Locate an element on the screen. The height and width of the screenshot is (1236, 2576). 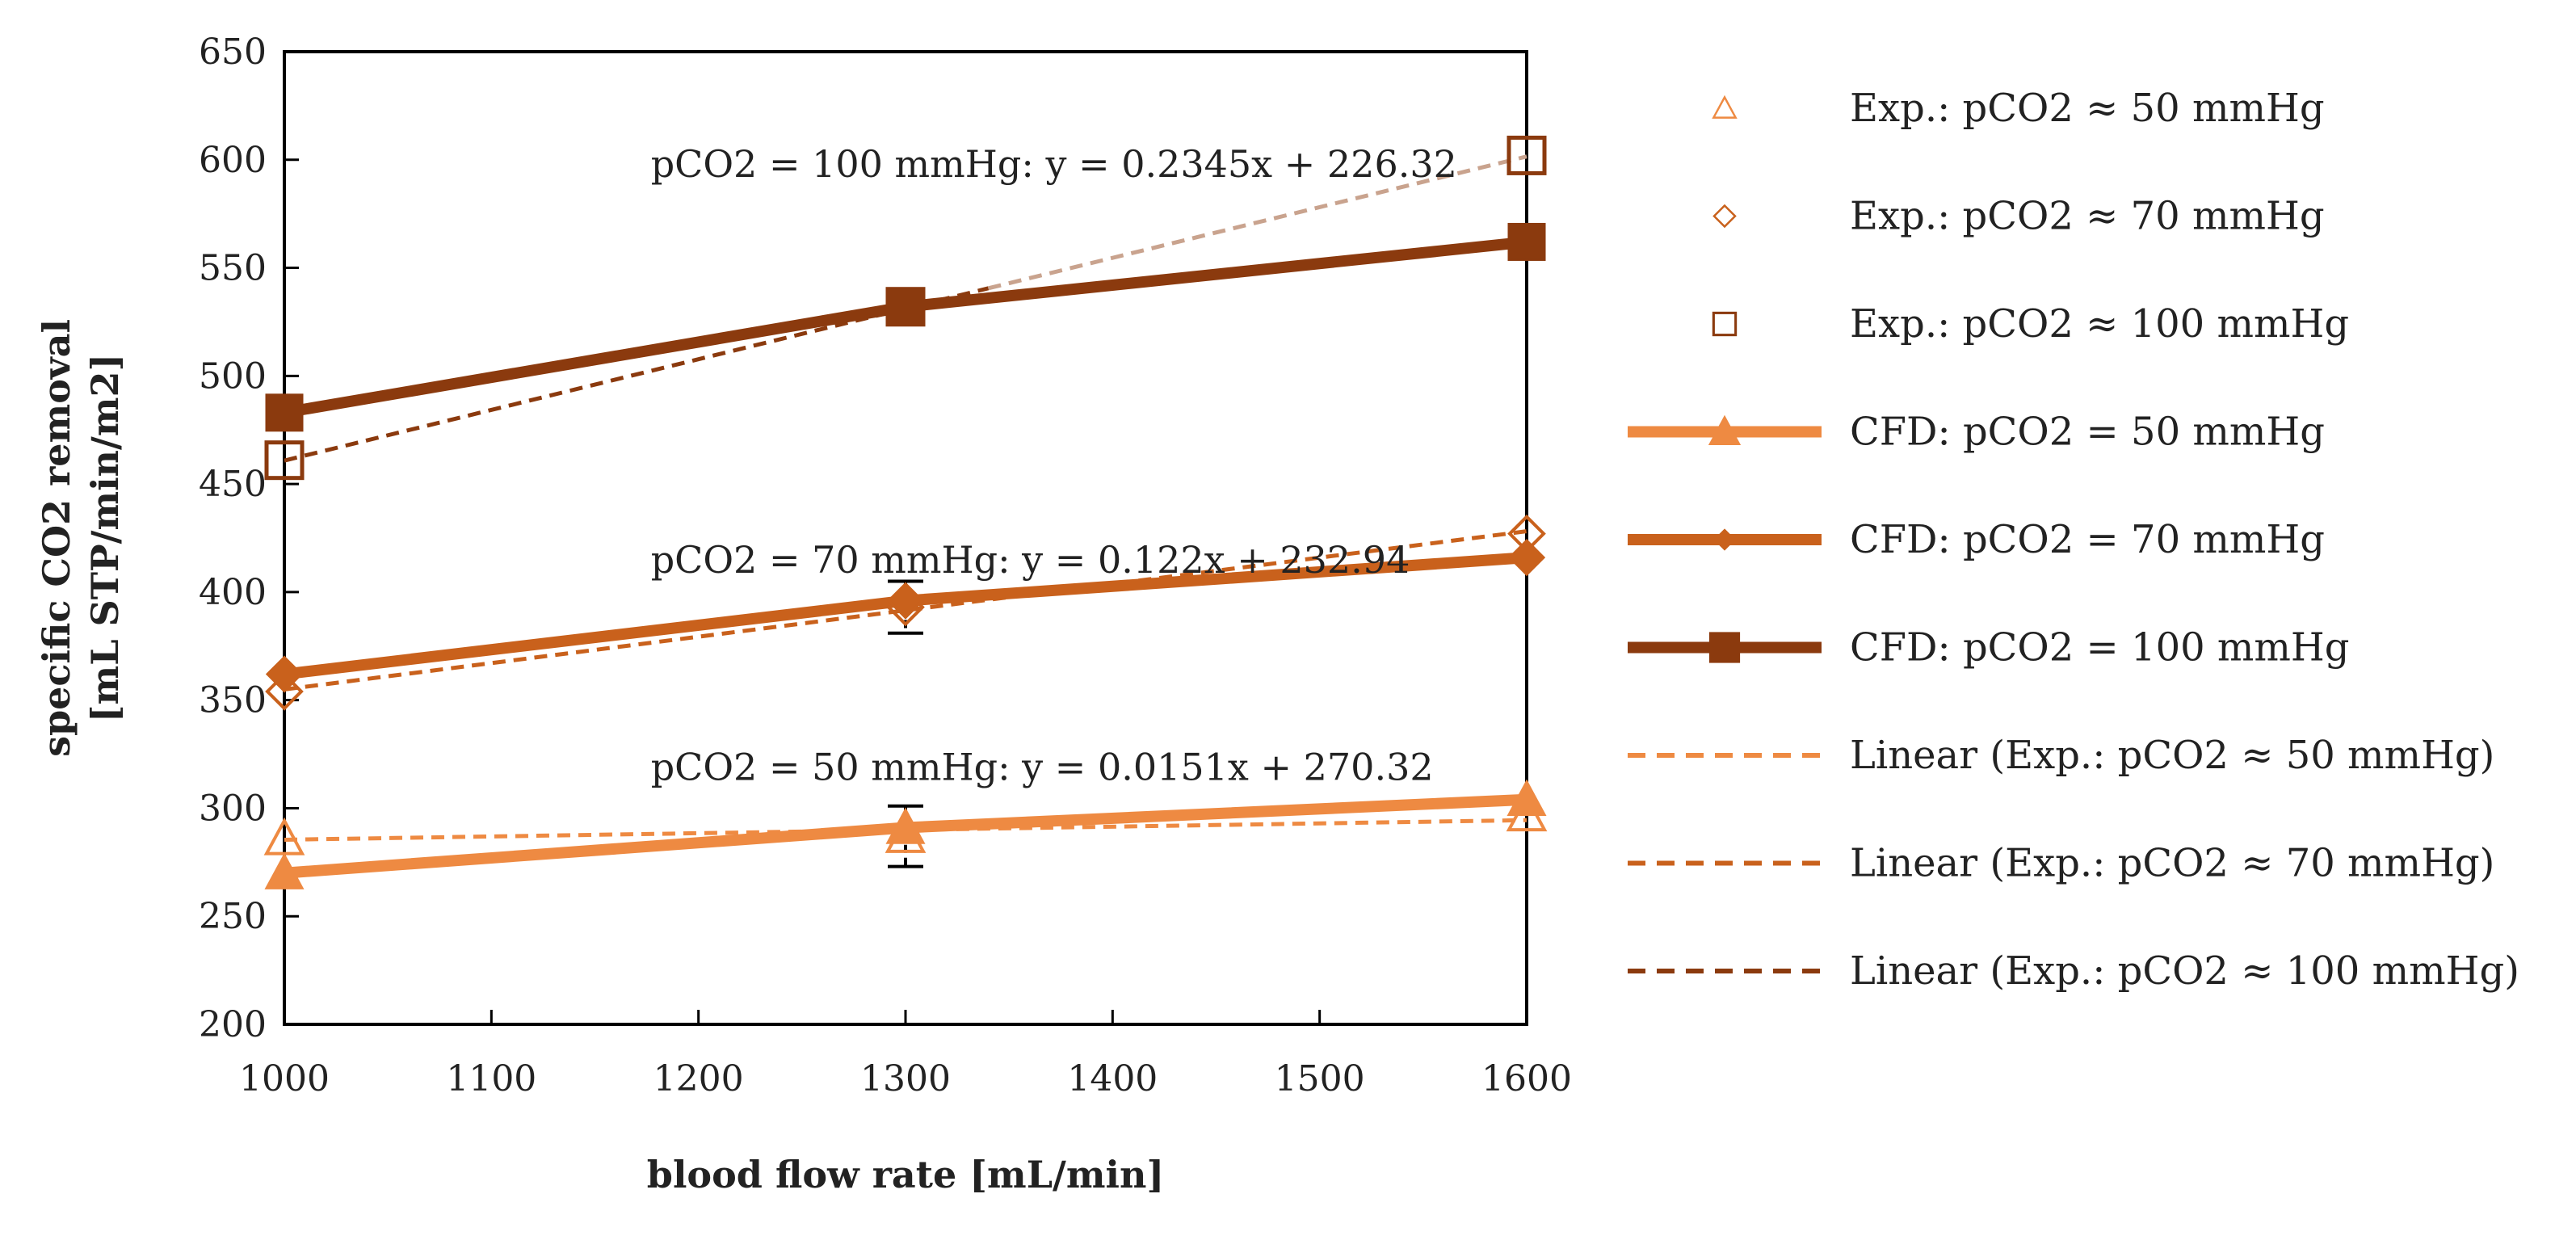
y-axis-title-line-1: specific CO2 removal is located at coordinates (56, 538).